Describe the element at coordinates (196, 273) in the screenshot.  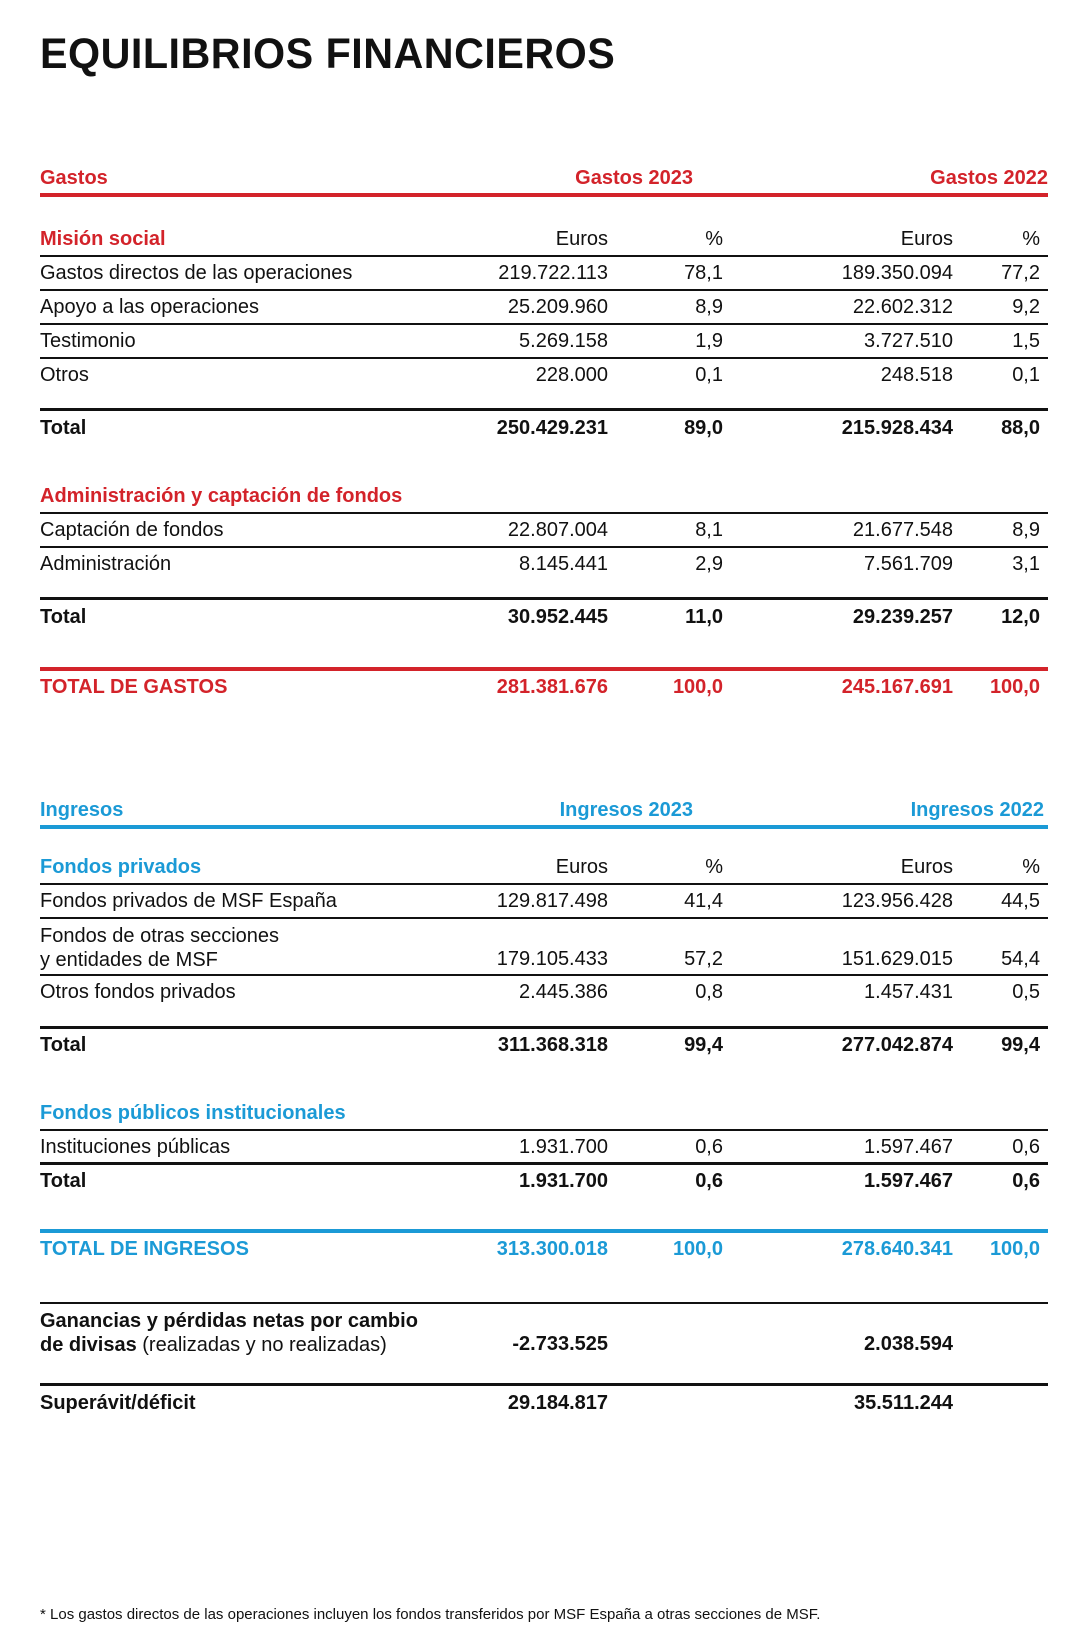
I see `row-label: Gastos directos de las operaciones` at that location.